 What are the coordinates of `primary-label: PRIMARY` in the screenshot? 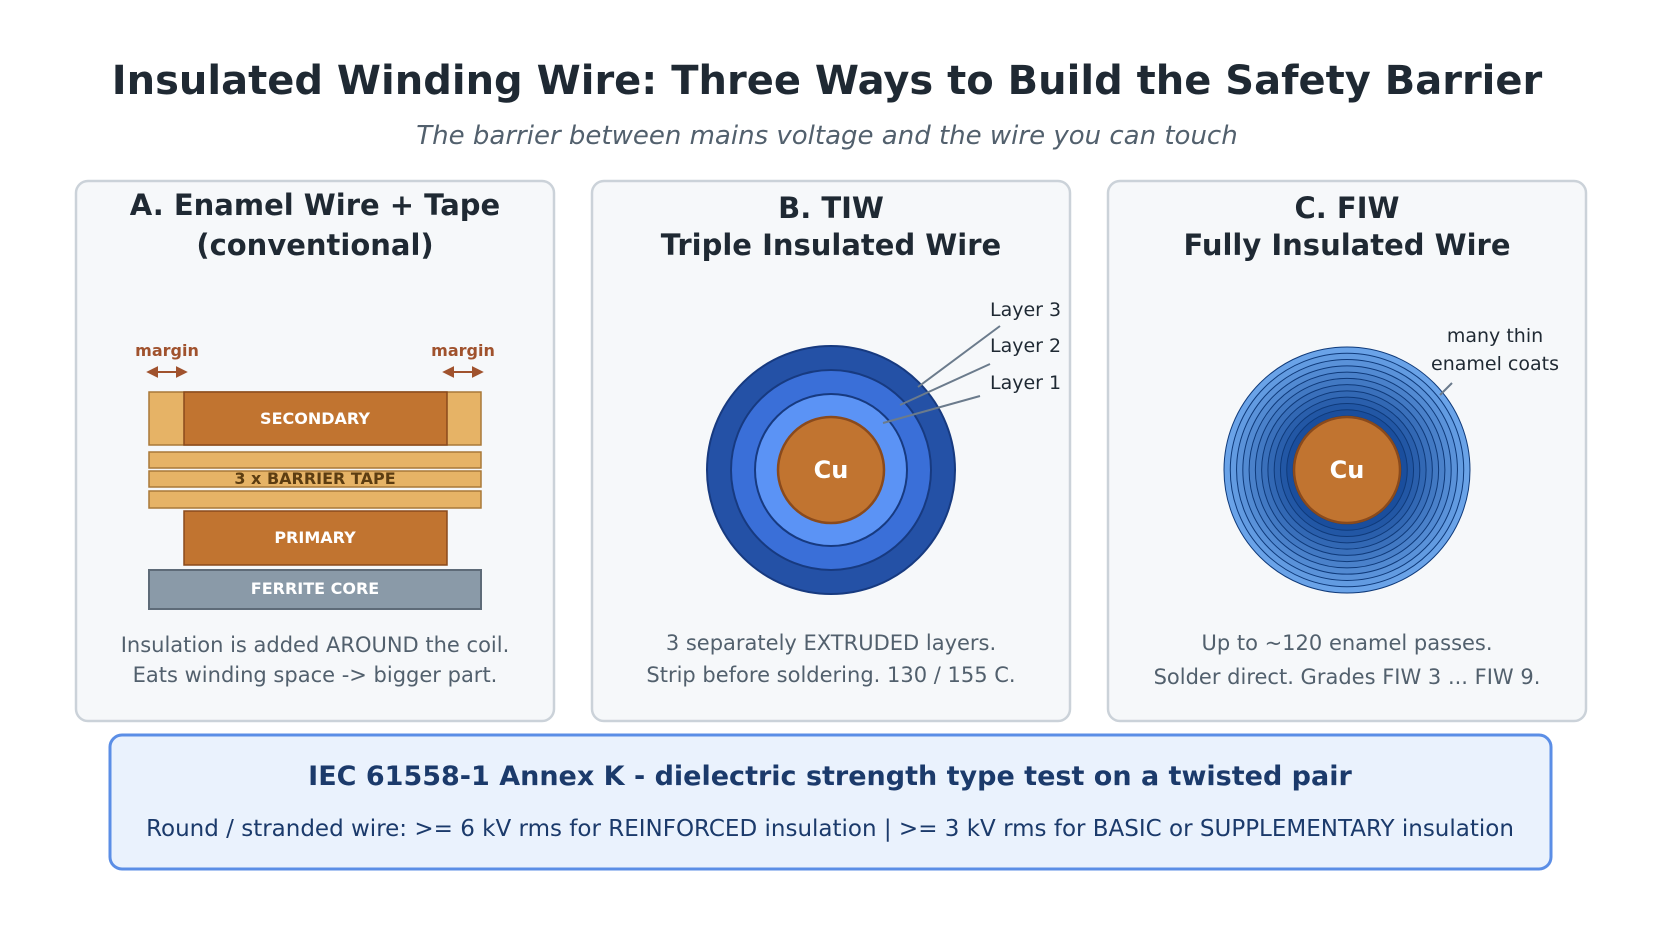 It's located at (315, 537).